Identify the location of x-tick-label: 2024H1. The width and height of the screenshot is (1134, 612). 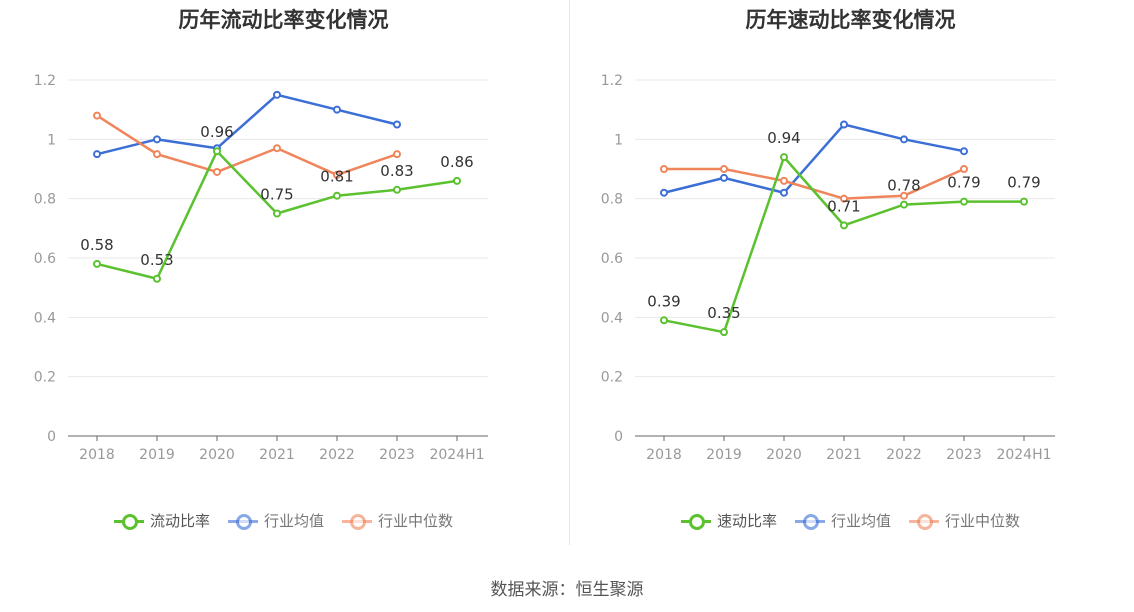
(456, 455).